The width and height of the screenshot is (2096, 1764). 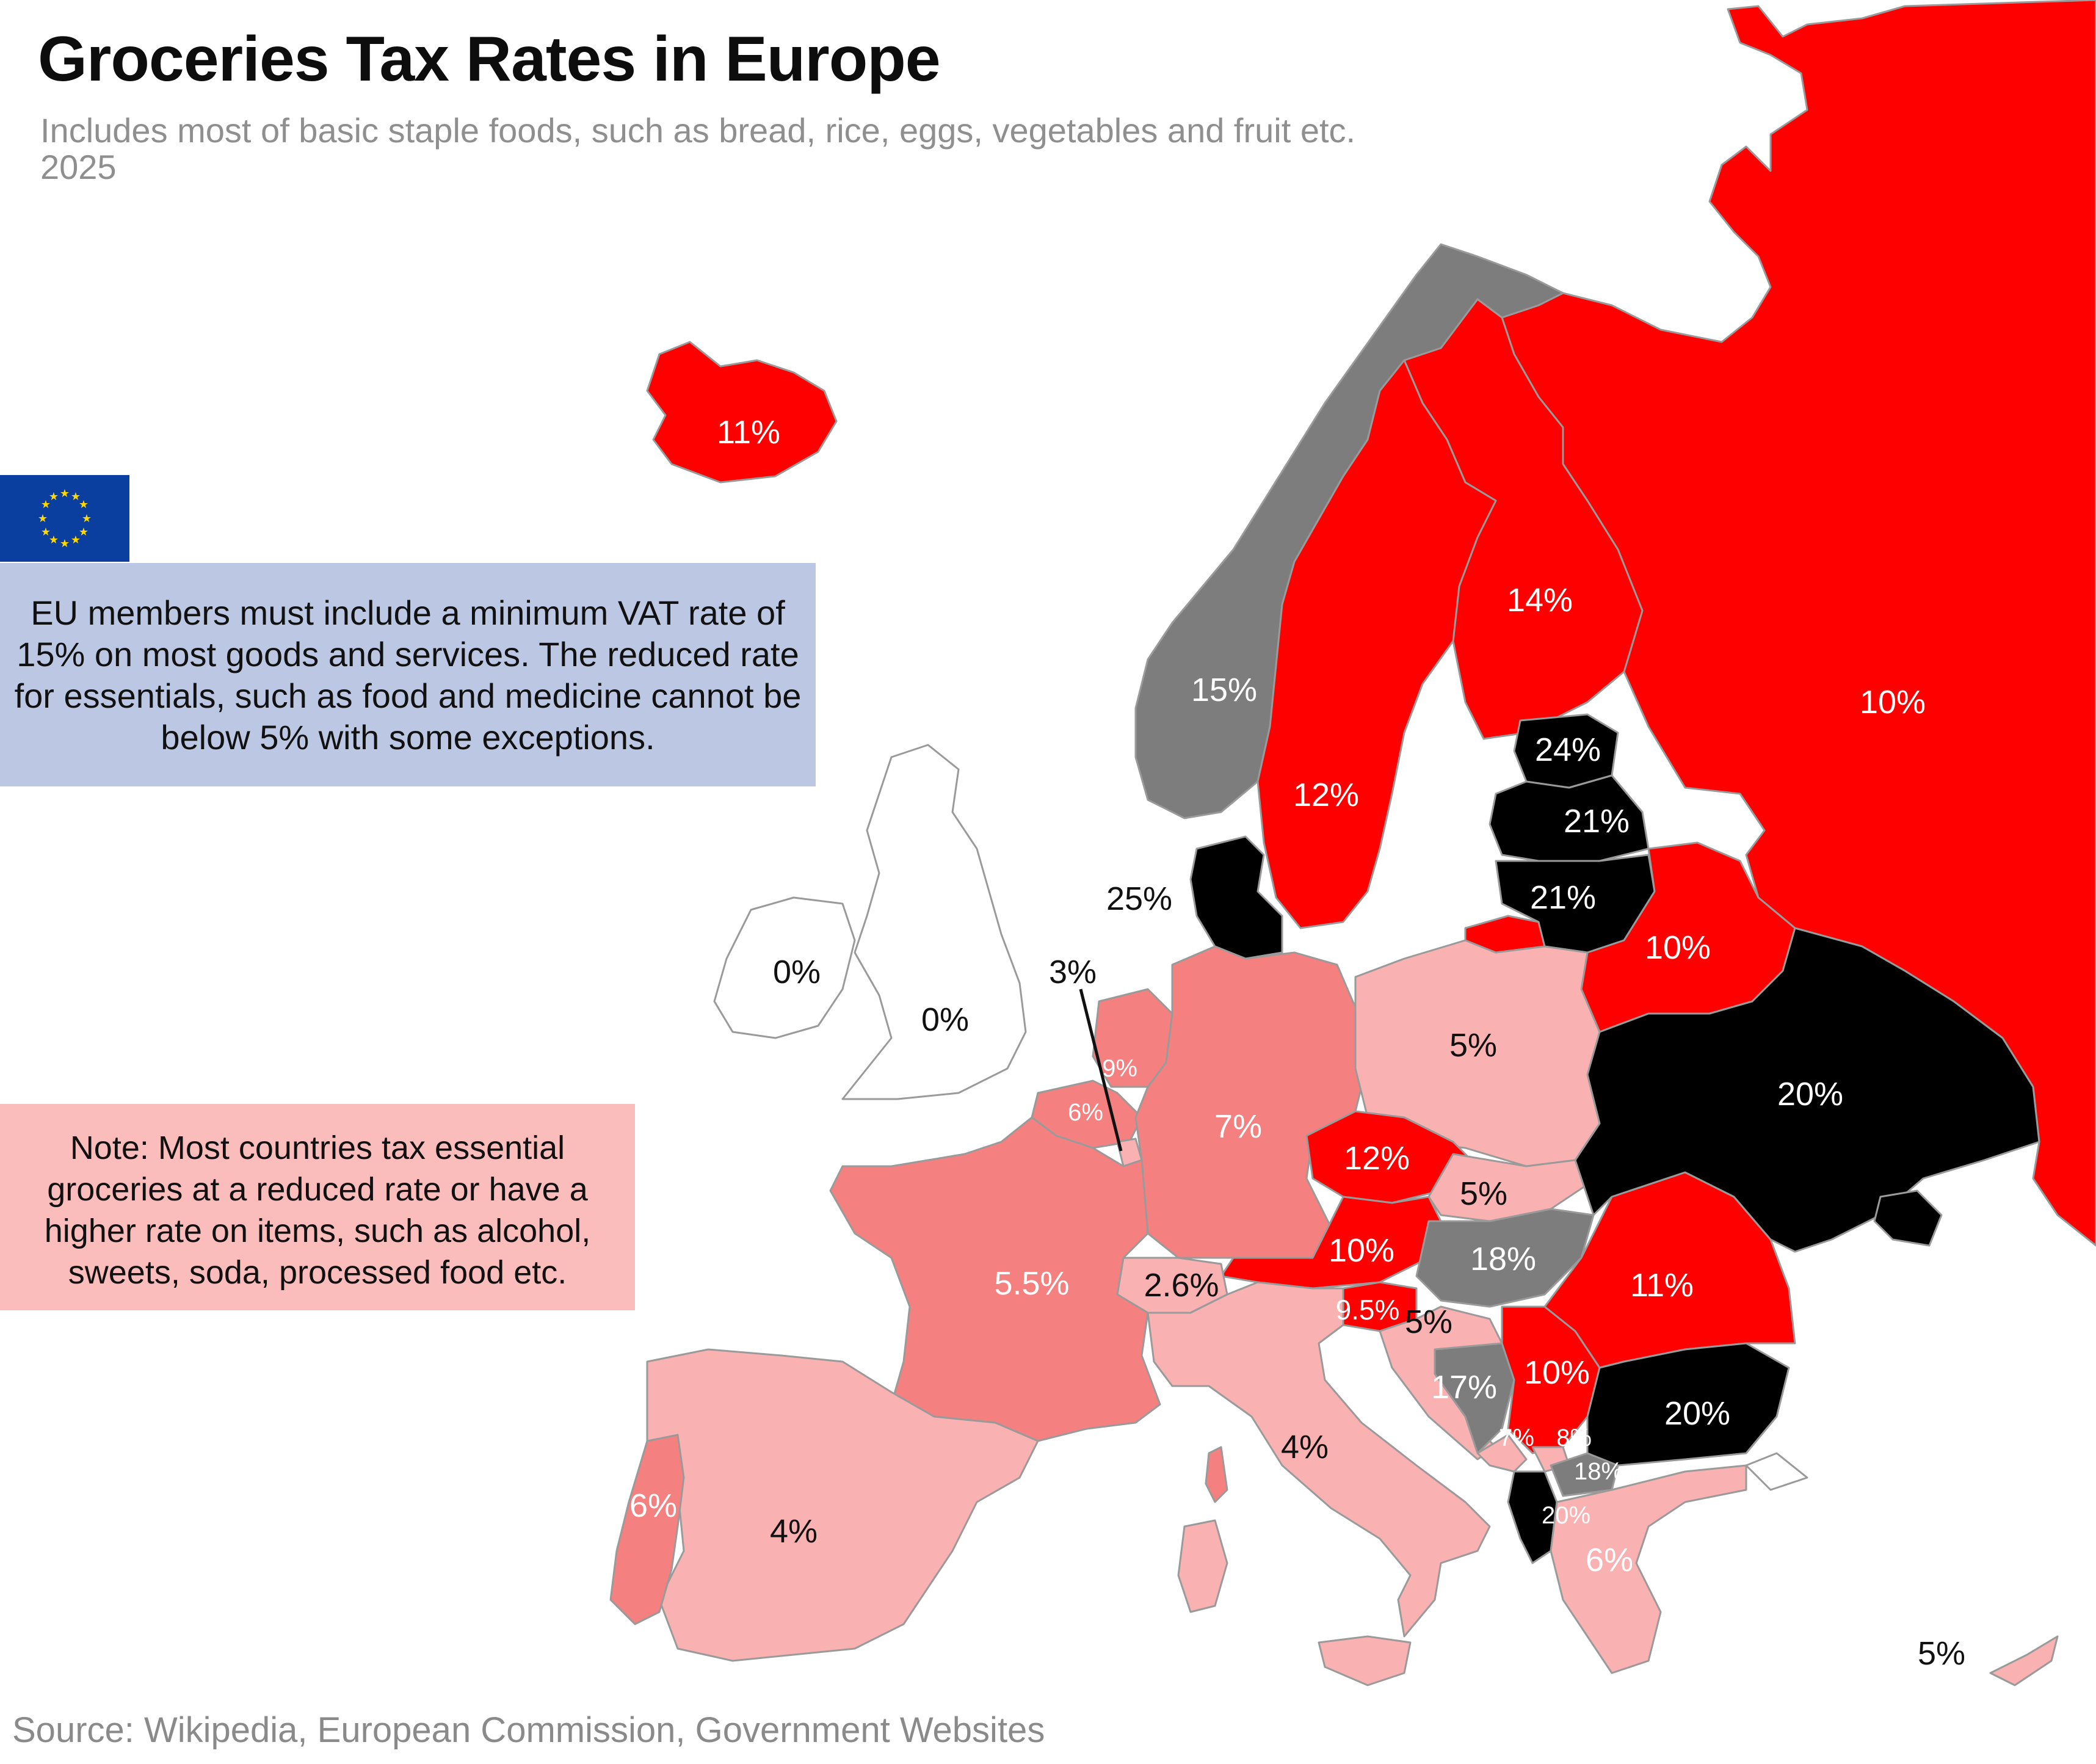 I want to click on eu-stars-icon: ★ ★★ ★★★ ★★★ ★★★, so click(x=65, y=518).